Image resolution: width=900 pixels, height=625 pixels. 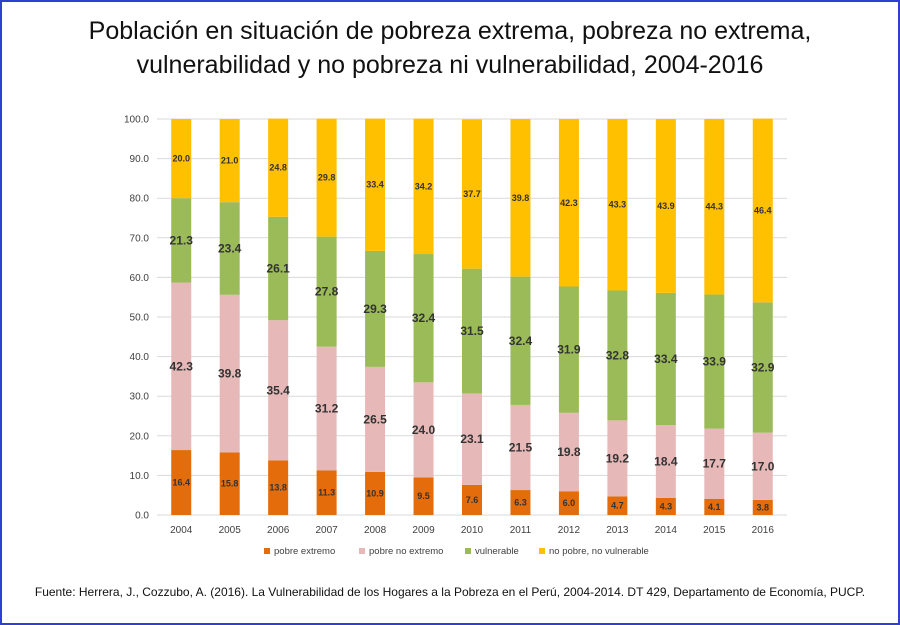 I want to click on data-label: 32.4, so click(x=521, y=341).